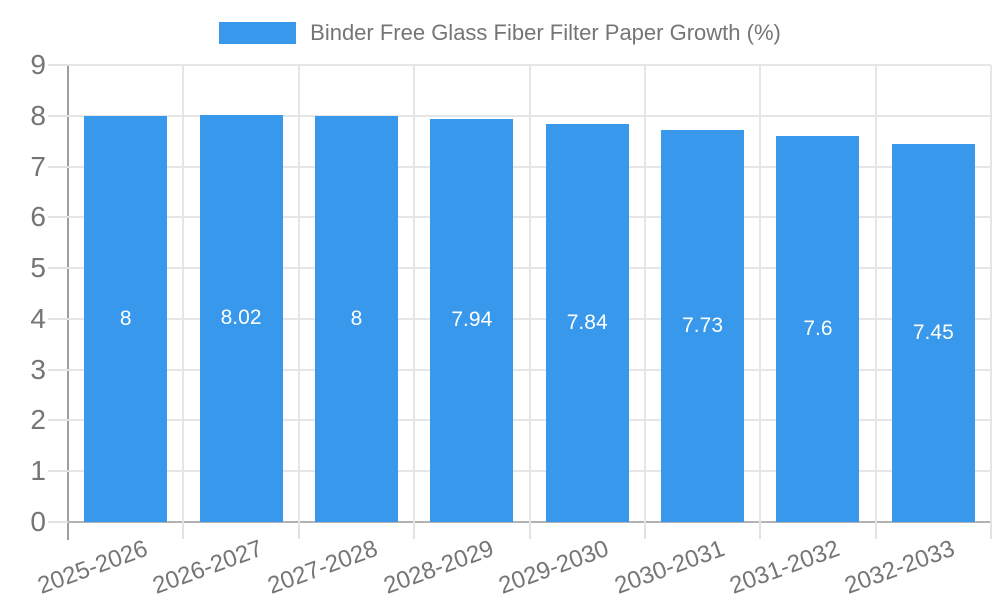 This screenshot has width=1000, height=600. I want to click on y-axis-label: 8, so click(38, 115).